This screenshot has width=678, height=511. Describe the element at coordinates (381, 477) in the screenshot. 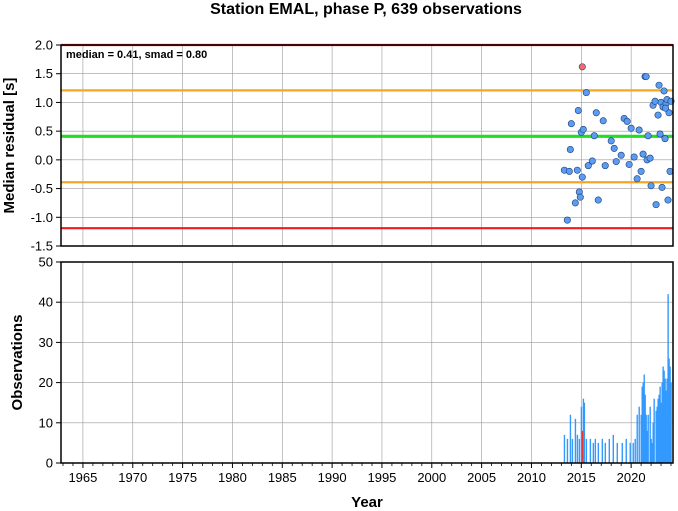

I see `x-tick-label: 1995` at that location.